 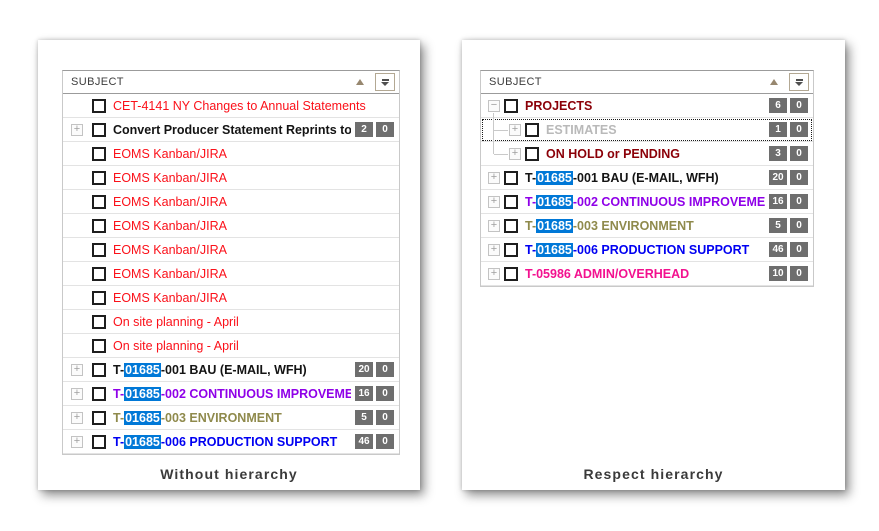 I want to click on panel-caption: Respect hierarchy, so click(x=653, y=474).